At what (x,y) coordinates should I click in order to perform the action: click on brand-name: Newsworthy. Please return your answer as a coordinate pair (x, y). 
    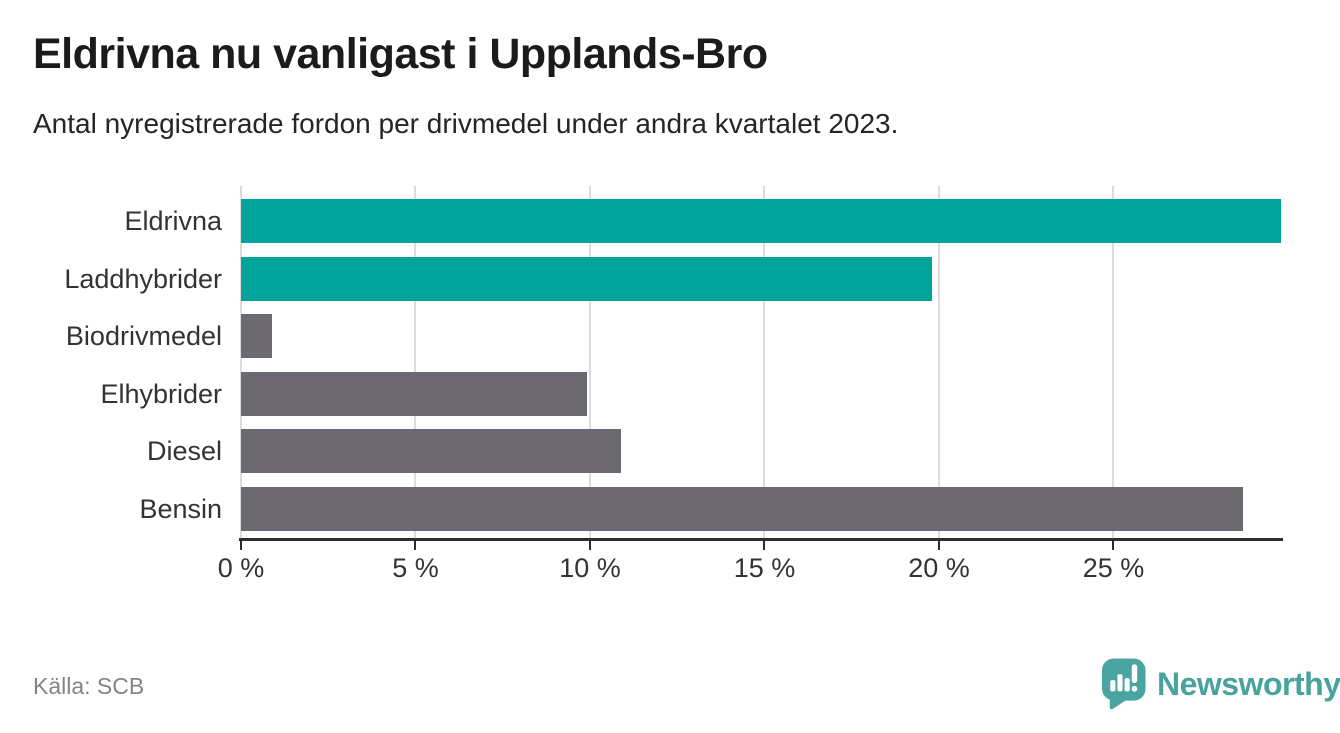
    Looking at the image, I should click on (1248, 683).